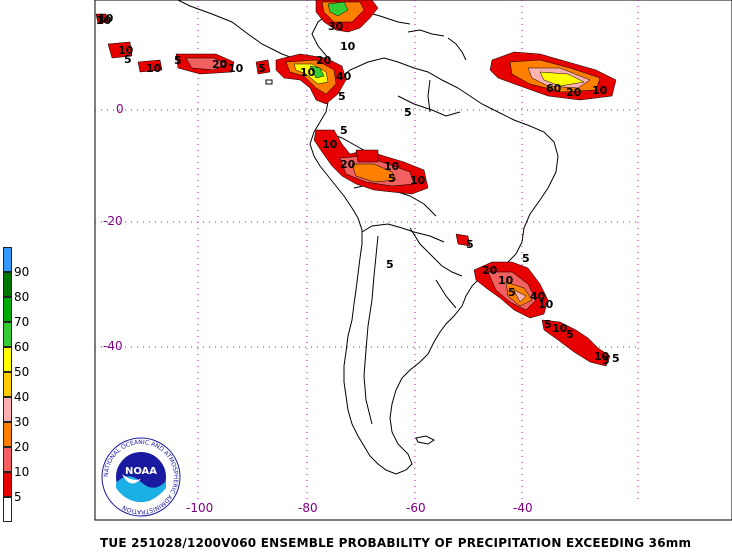  What do you see at coordinates (338, 9) in the screenshot?
I see `precip-area-caribbean-core` at bounding box center [338, 9].